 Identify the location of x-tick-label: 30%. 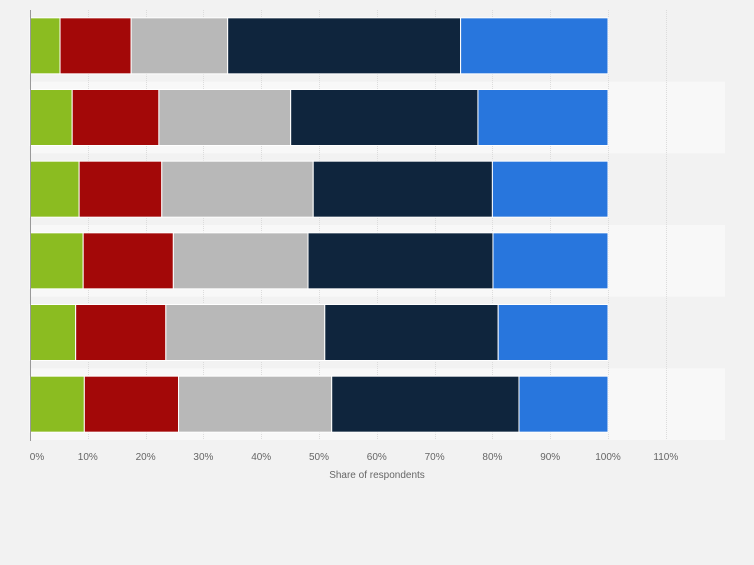
(203, 457).